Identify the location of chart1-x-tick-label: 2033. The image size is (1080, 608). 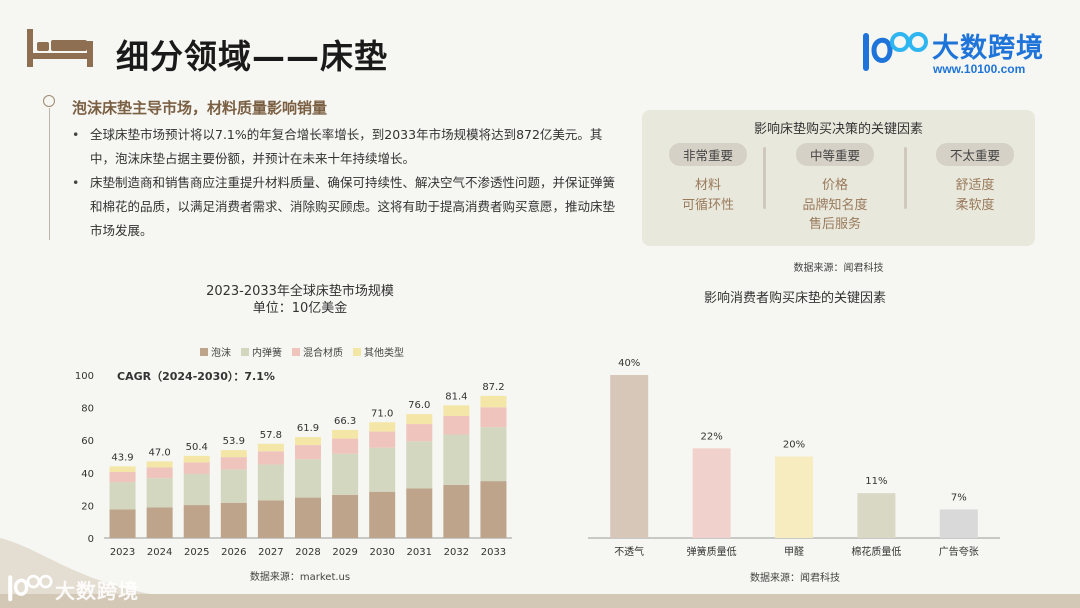
(493, 552).